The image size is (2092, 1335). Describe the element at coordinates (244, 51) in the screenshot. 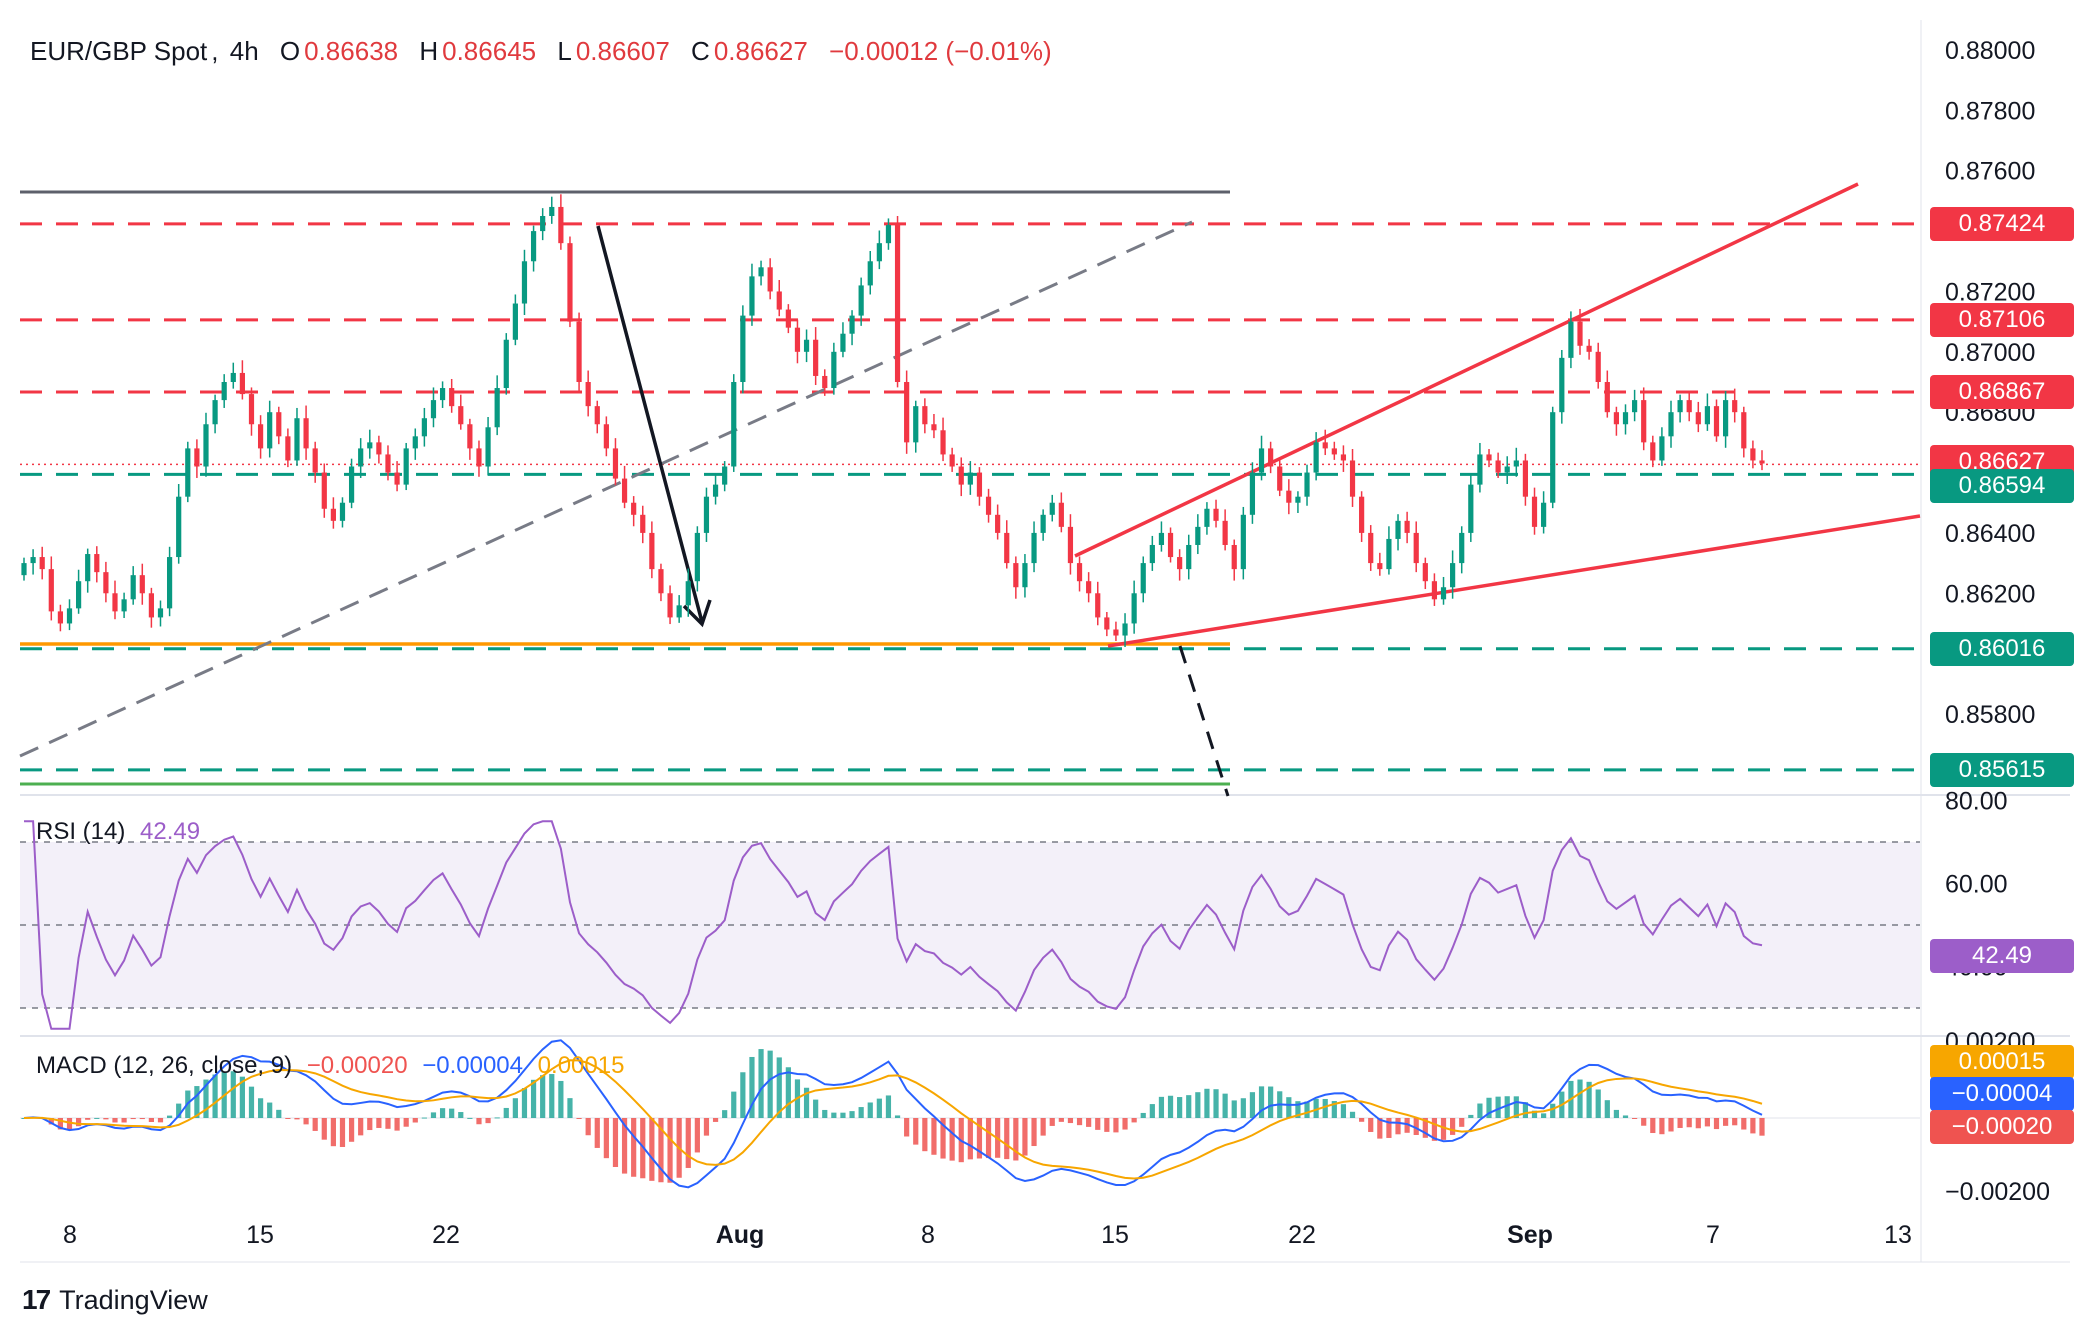

I see `timeframe: 4h` at that location.